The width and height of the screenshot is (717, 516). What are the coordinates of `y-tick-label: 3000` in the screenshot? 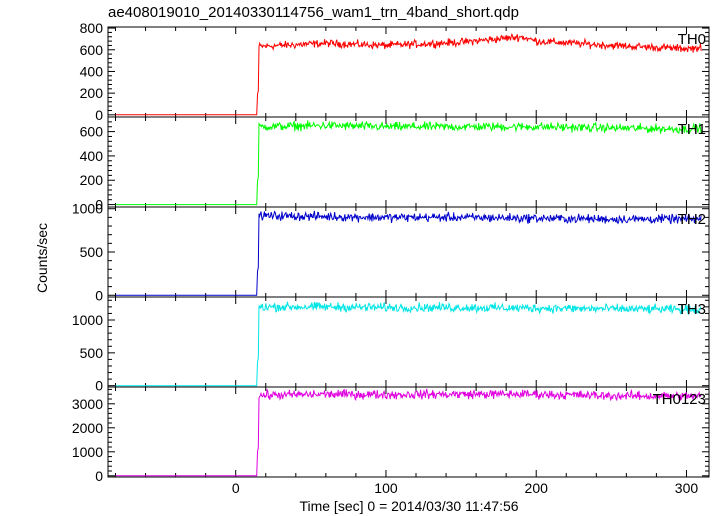 It's located at (87, 404).